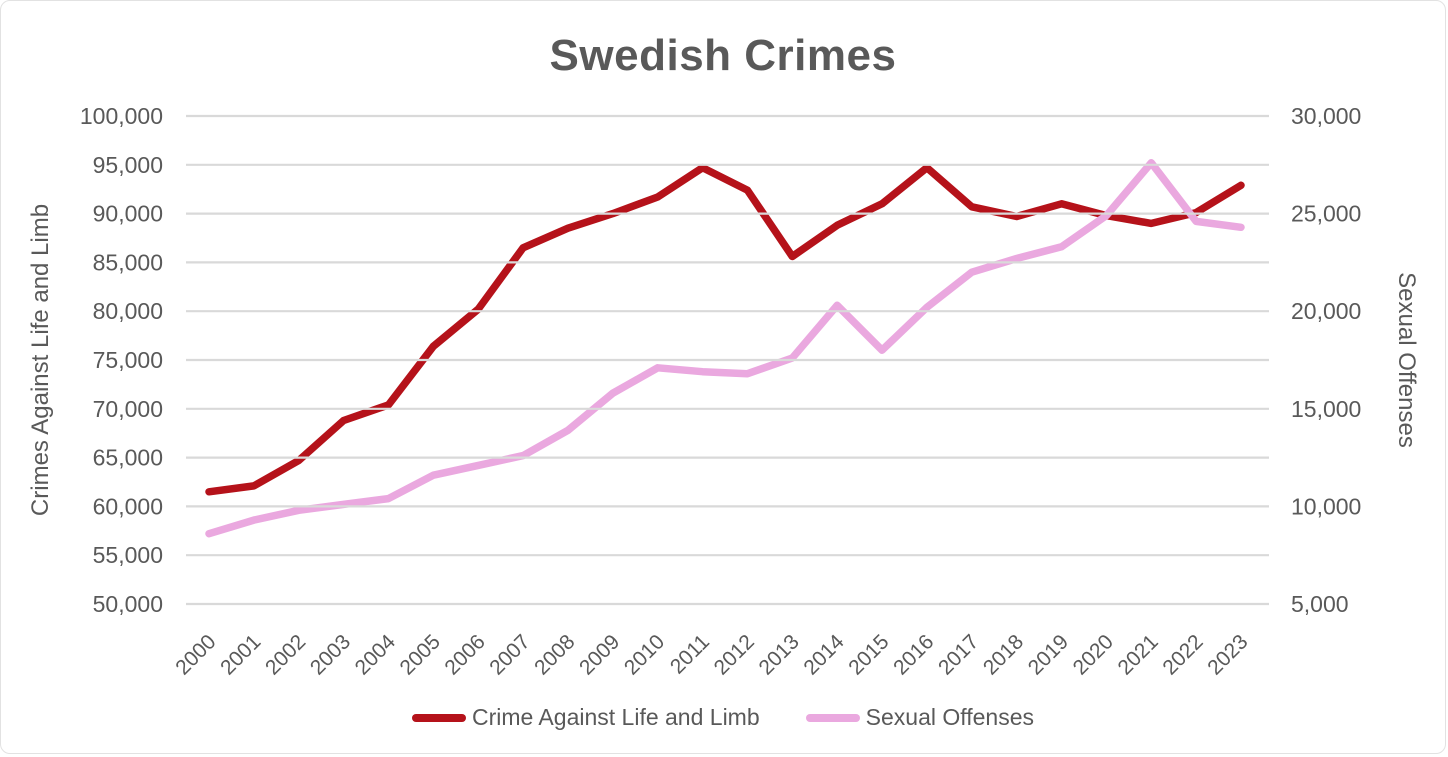 The width and height of the screenshot is (1448, 757). I want to click on legend-item-sexual-offenses: Sexual Offenses, so click(919, 717).